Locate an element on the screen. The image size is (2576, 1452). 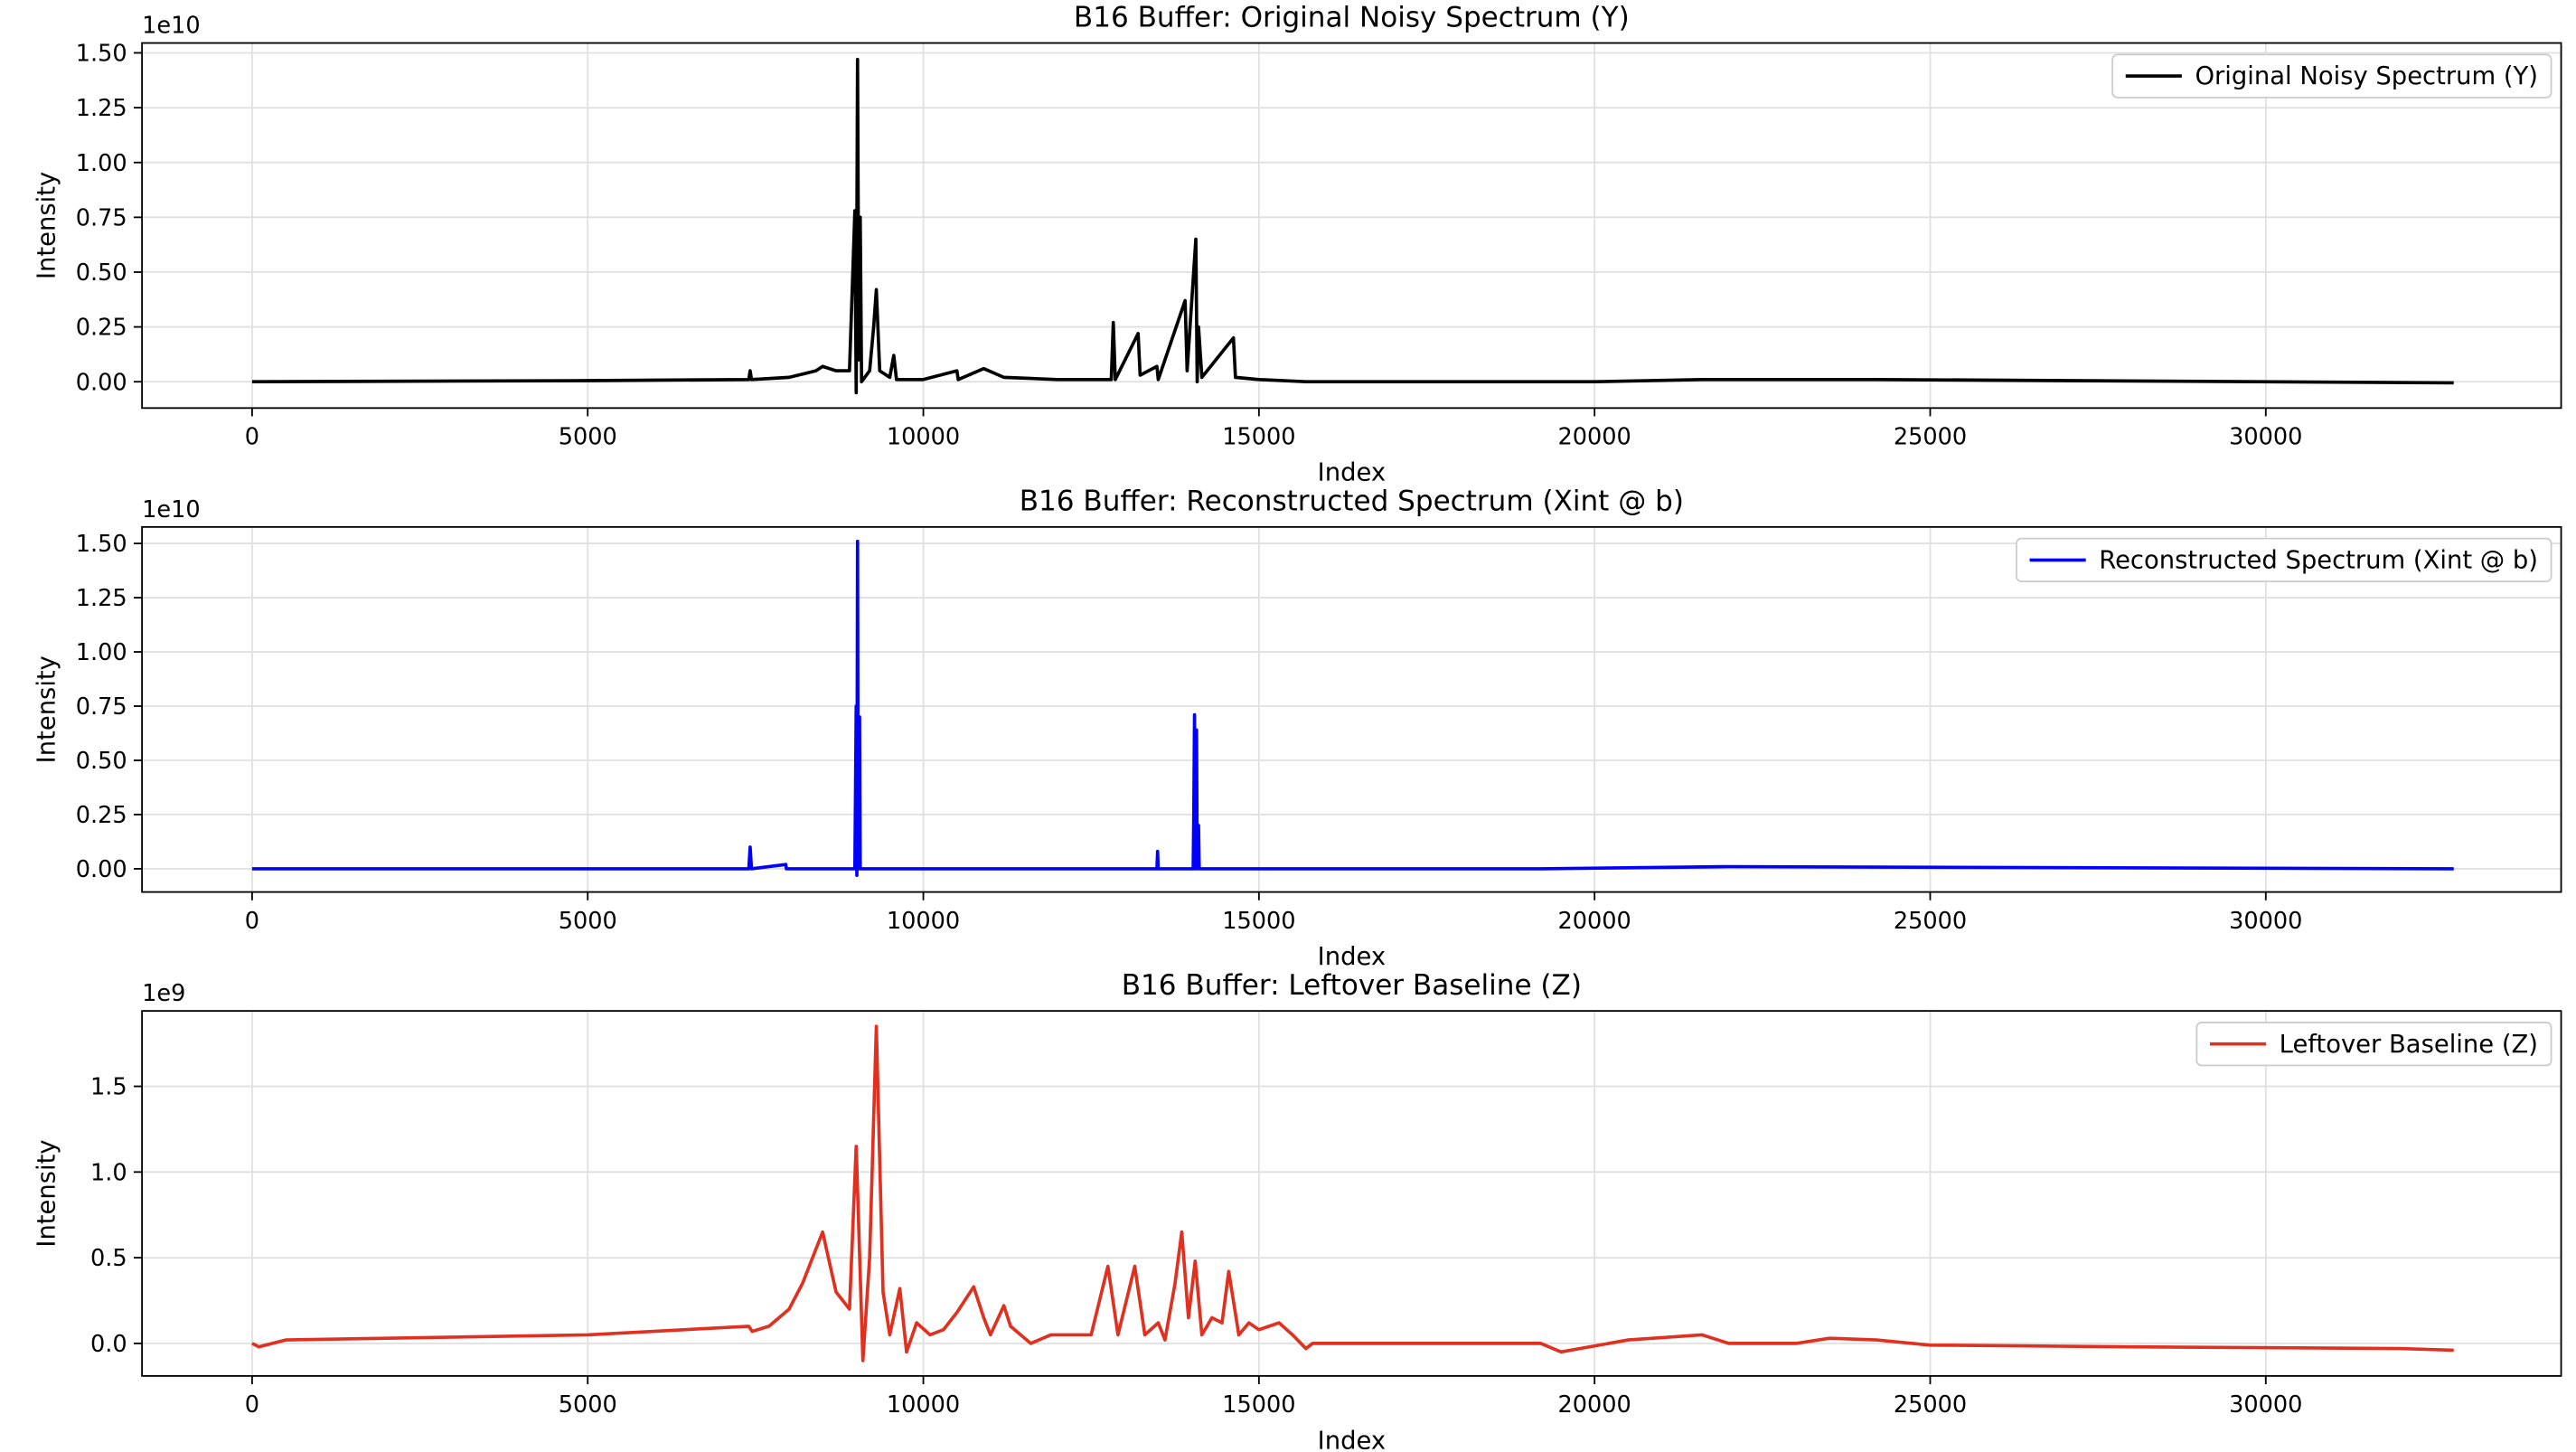
legend: Original Noisy Spectrum (Y) is located at coordinates (2332, 76).